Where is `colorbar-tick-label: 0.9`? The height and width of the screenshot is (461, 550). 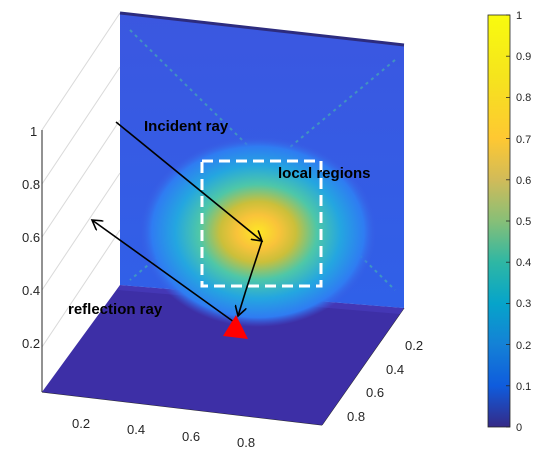
colorbar-tick-label: 0.9 is located at coordinates (523, 57).